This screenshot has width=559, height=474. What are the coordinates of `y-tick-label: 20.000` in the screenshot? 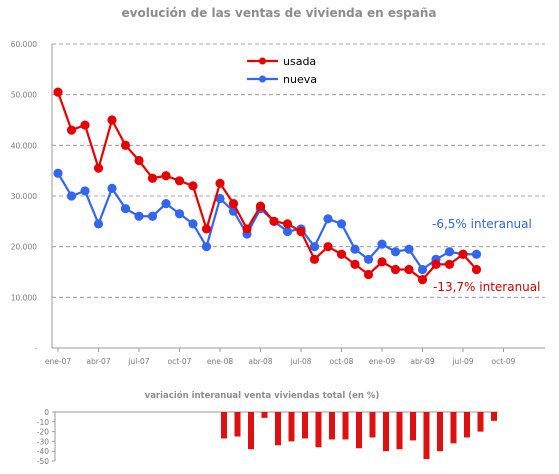 It's located at (24, 247).